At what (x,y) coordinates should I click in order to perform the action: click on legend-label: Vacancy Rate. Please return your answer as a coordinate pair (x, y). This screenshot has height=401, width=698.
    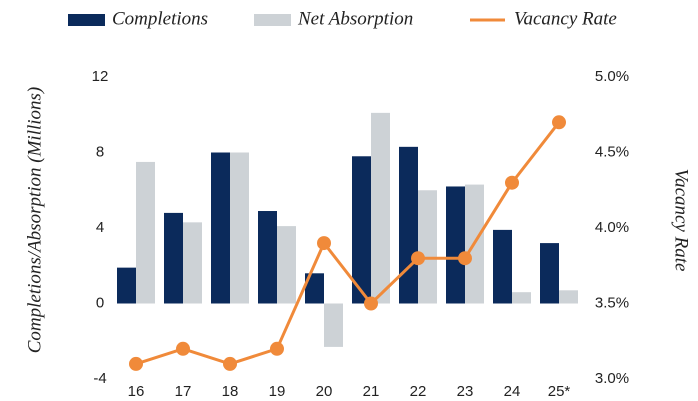
    Looking at the image, I should click on (565, 18).